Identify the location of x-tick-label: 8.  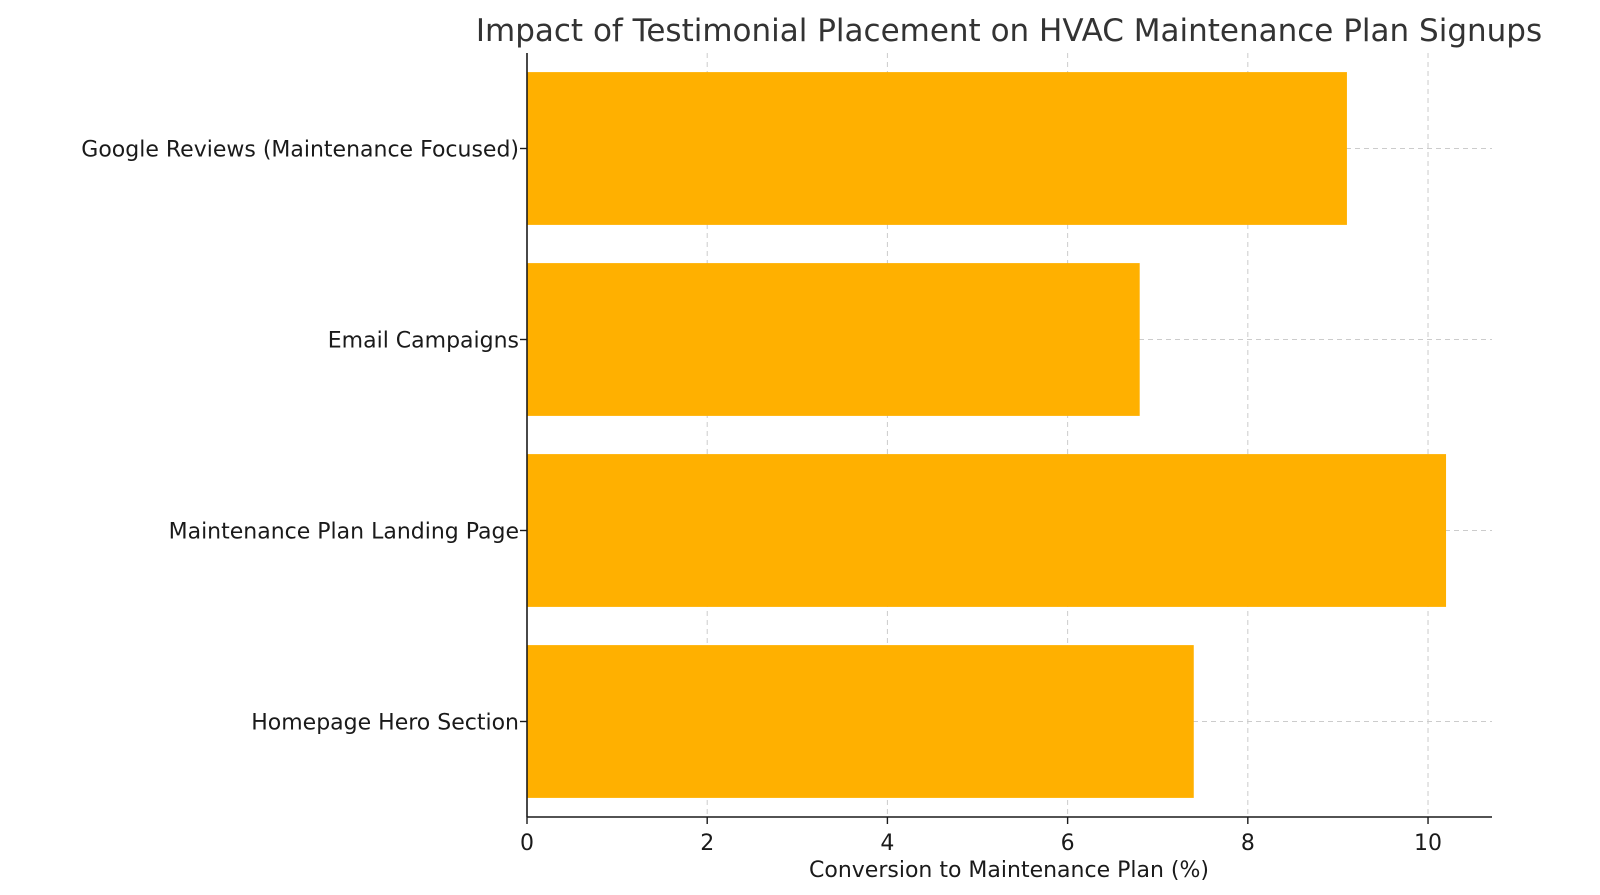
(1248, 843).